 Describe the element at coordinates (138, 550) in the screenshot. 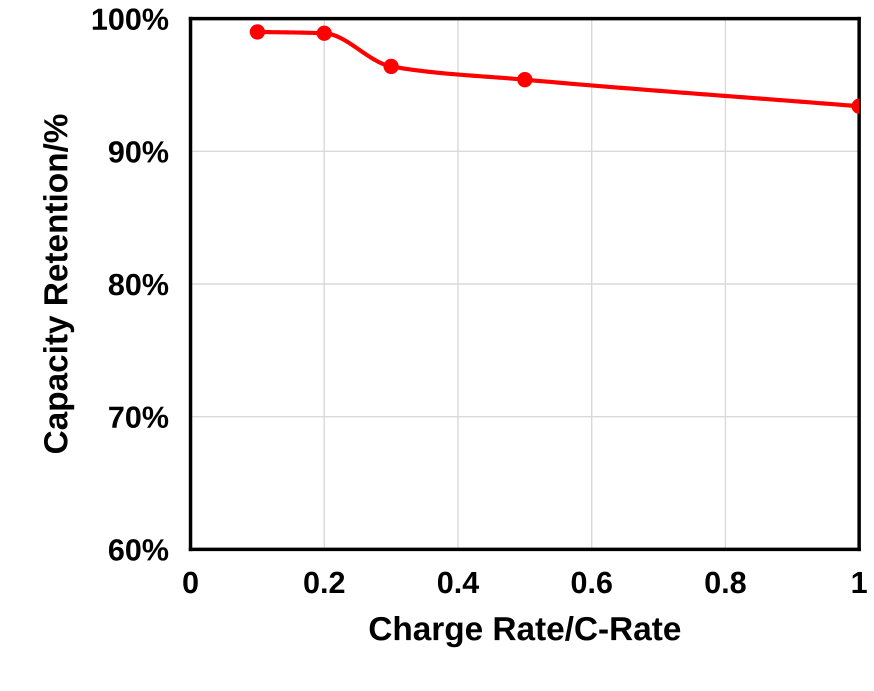

I see `y-tick-label: 60%` at that location.